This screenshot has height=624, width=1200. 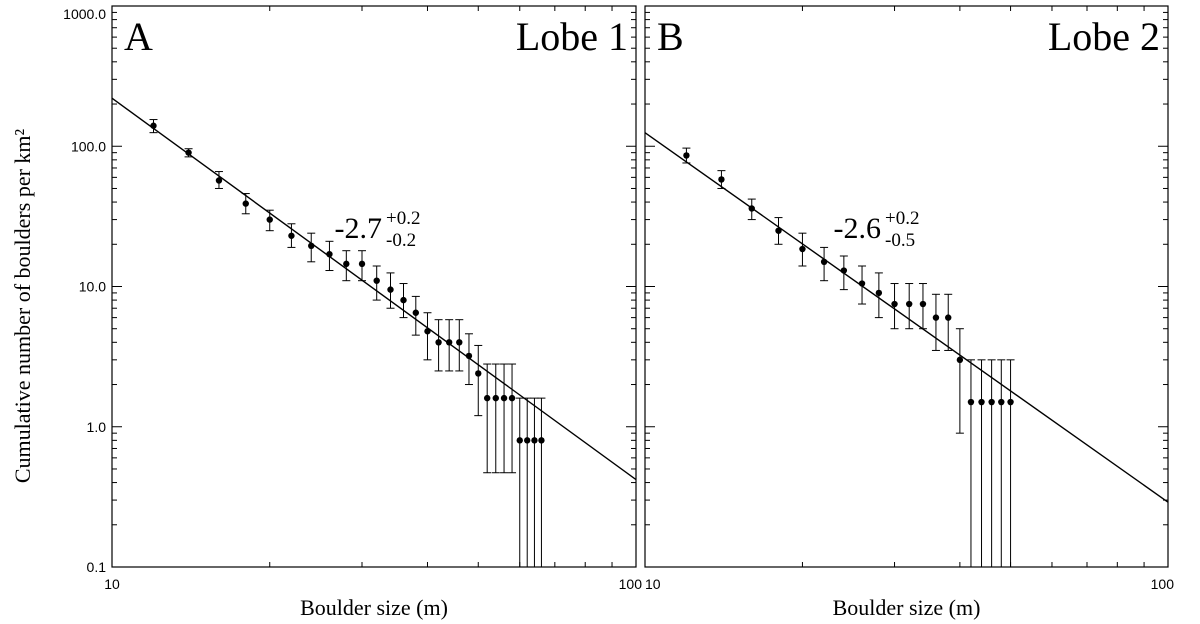 What do you see at coordinates (1104, 36) in the screenshot?
I see `panel-title: Lobe 2` at bounding box center [1104, 36].